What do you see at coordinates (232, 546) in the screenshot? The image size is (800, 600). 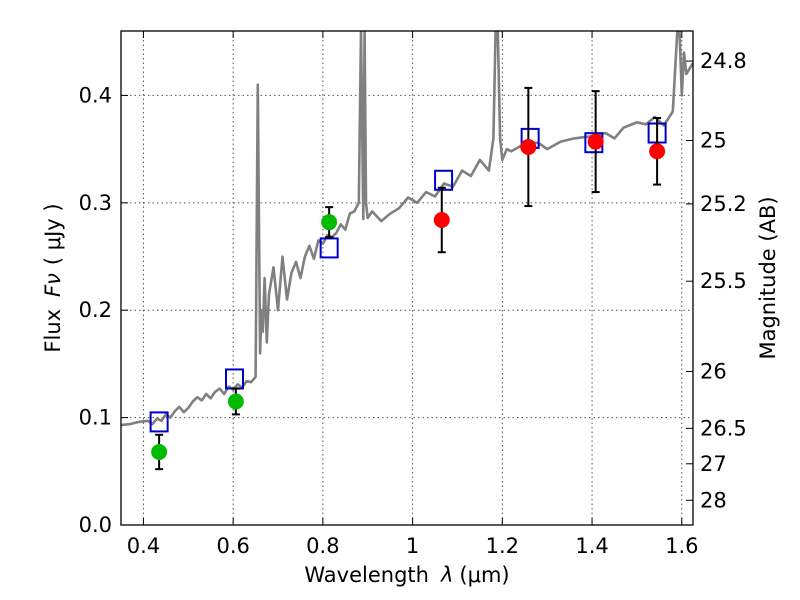 I see `x-tick-label: 0.6` at bounding box center [232, 546].